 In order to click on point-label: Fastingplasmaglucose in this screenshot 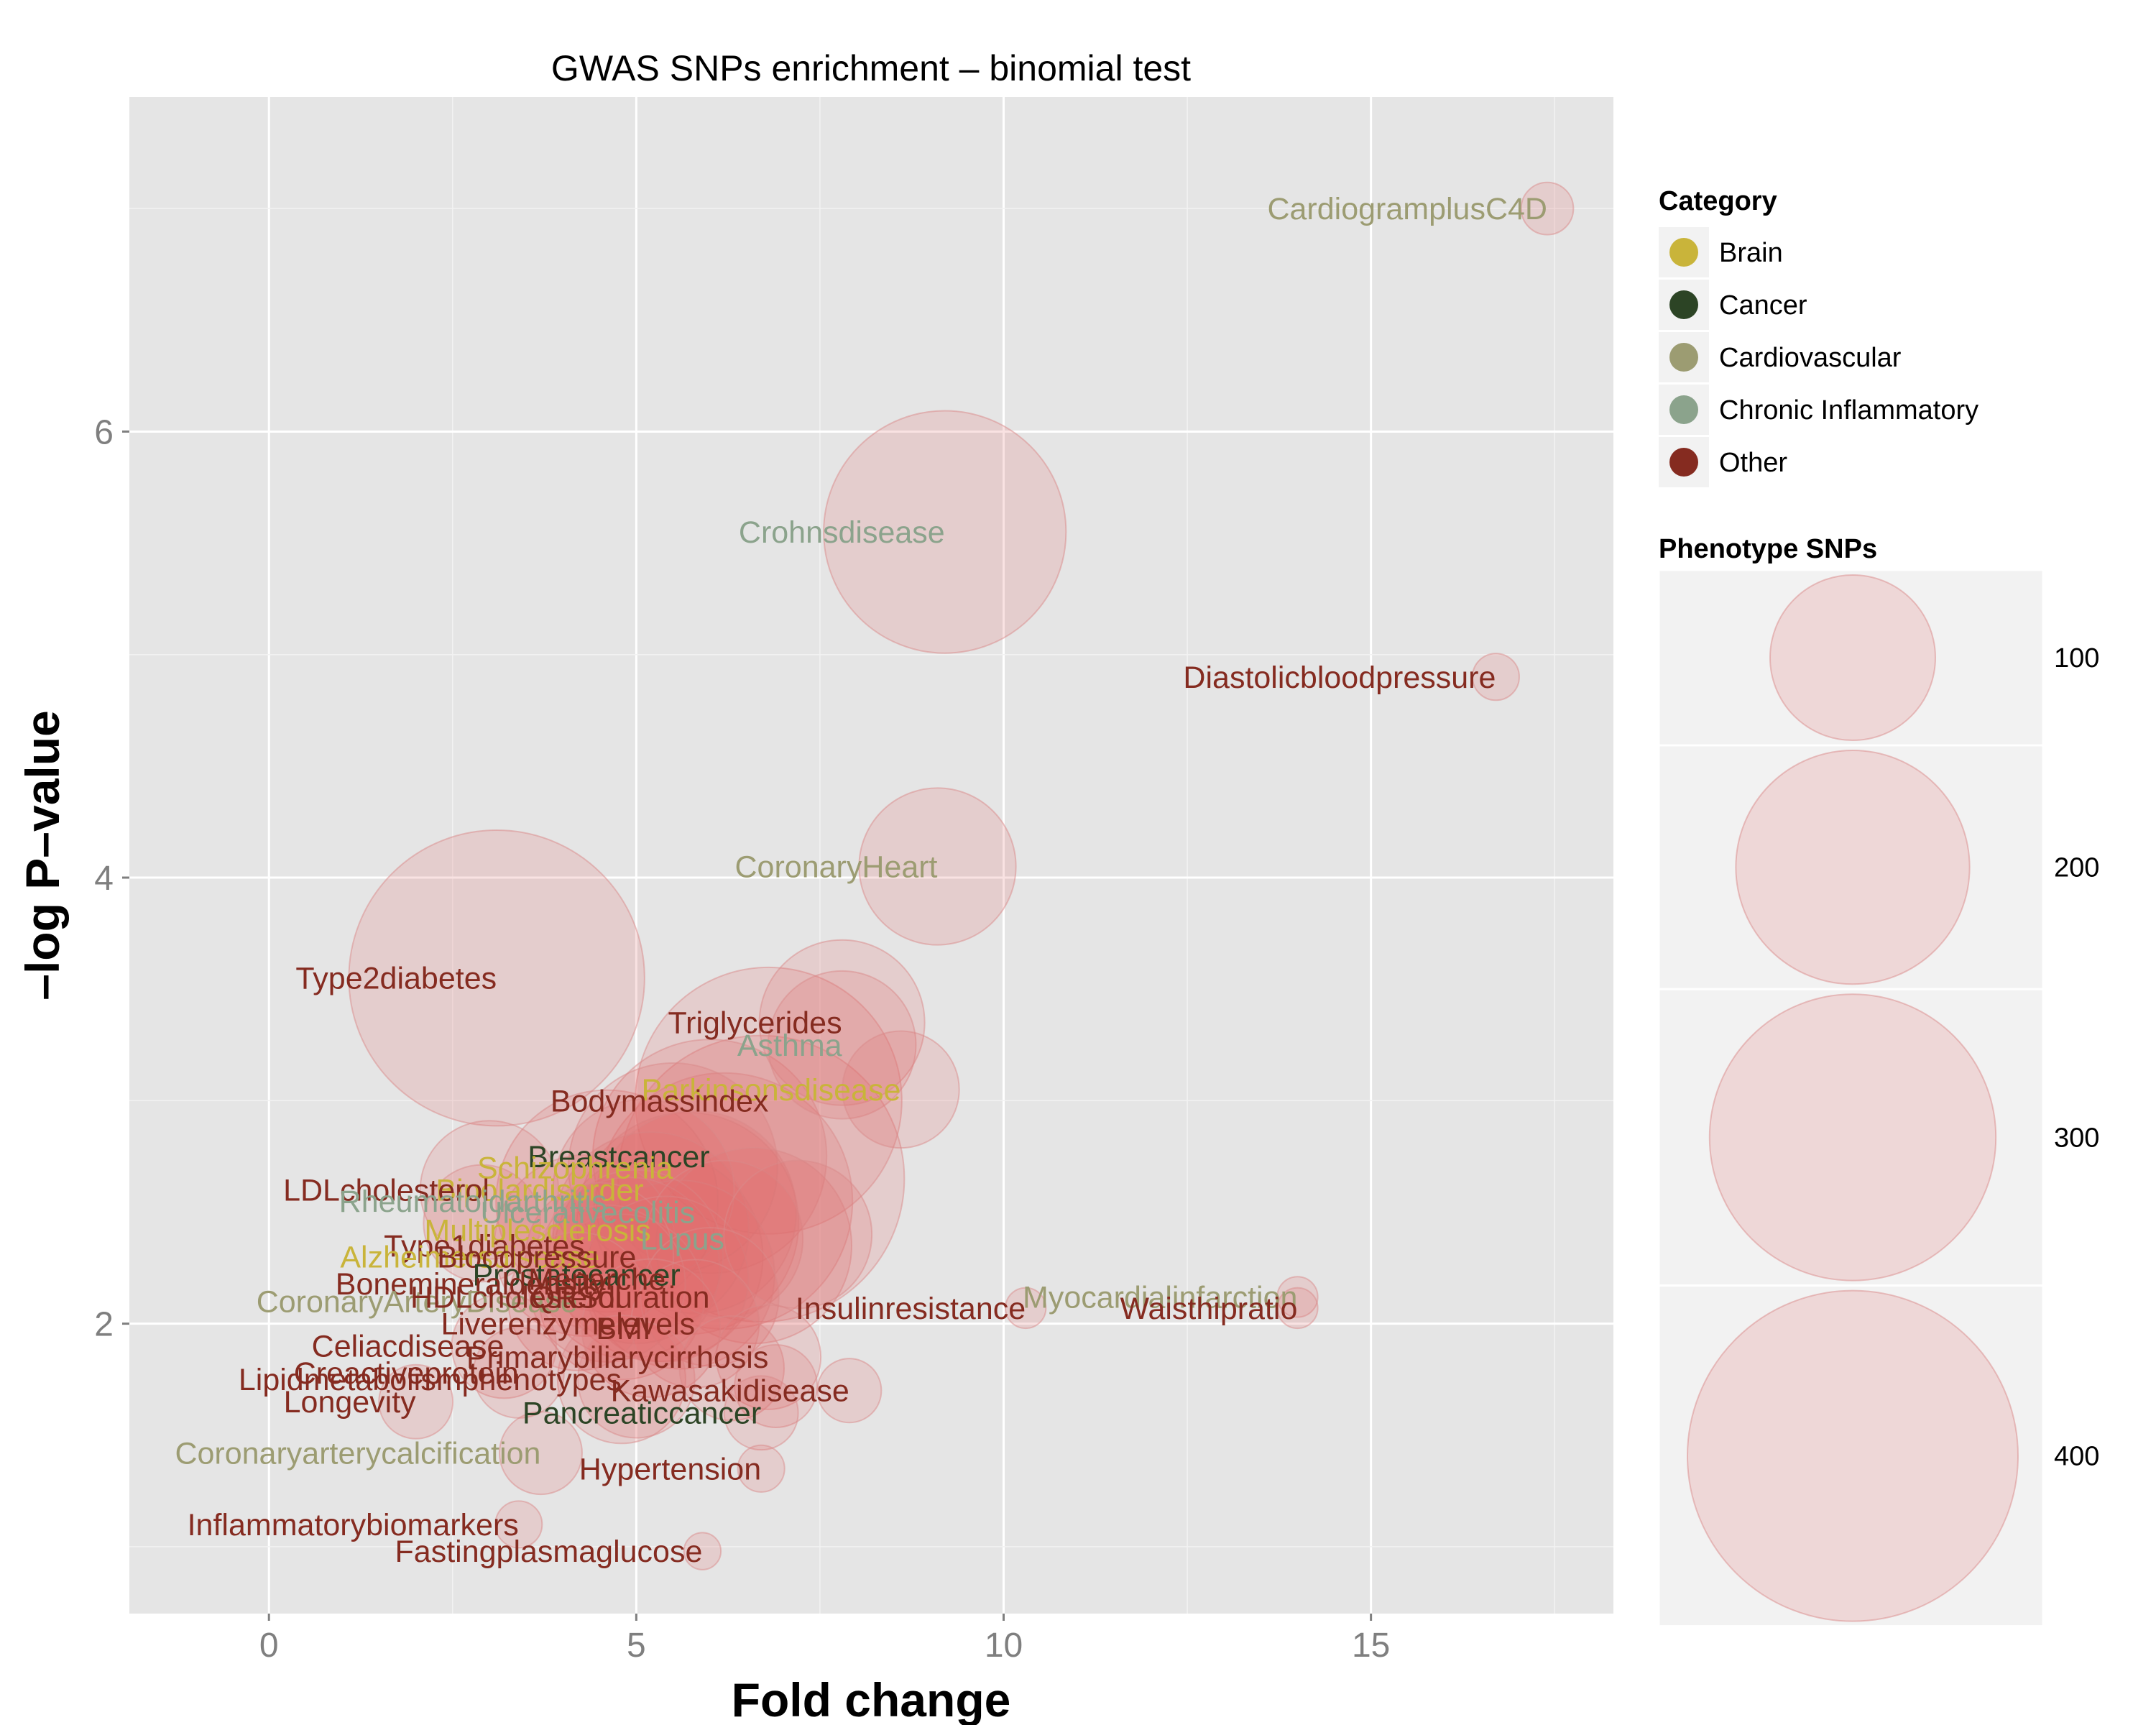, I will do `click(549, 1552)`.